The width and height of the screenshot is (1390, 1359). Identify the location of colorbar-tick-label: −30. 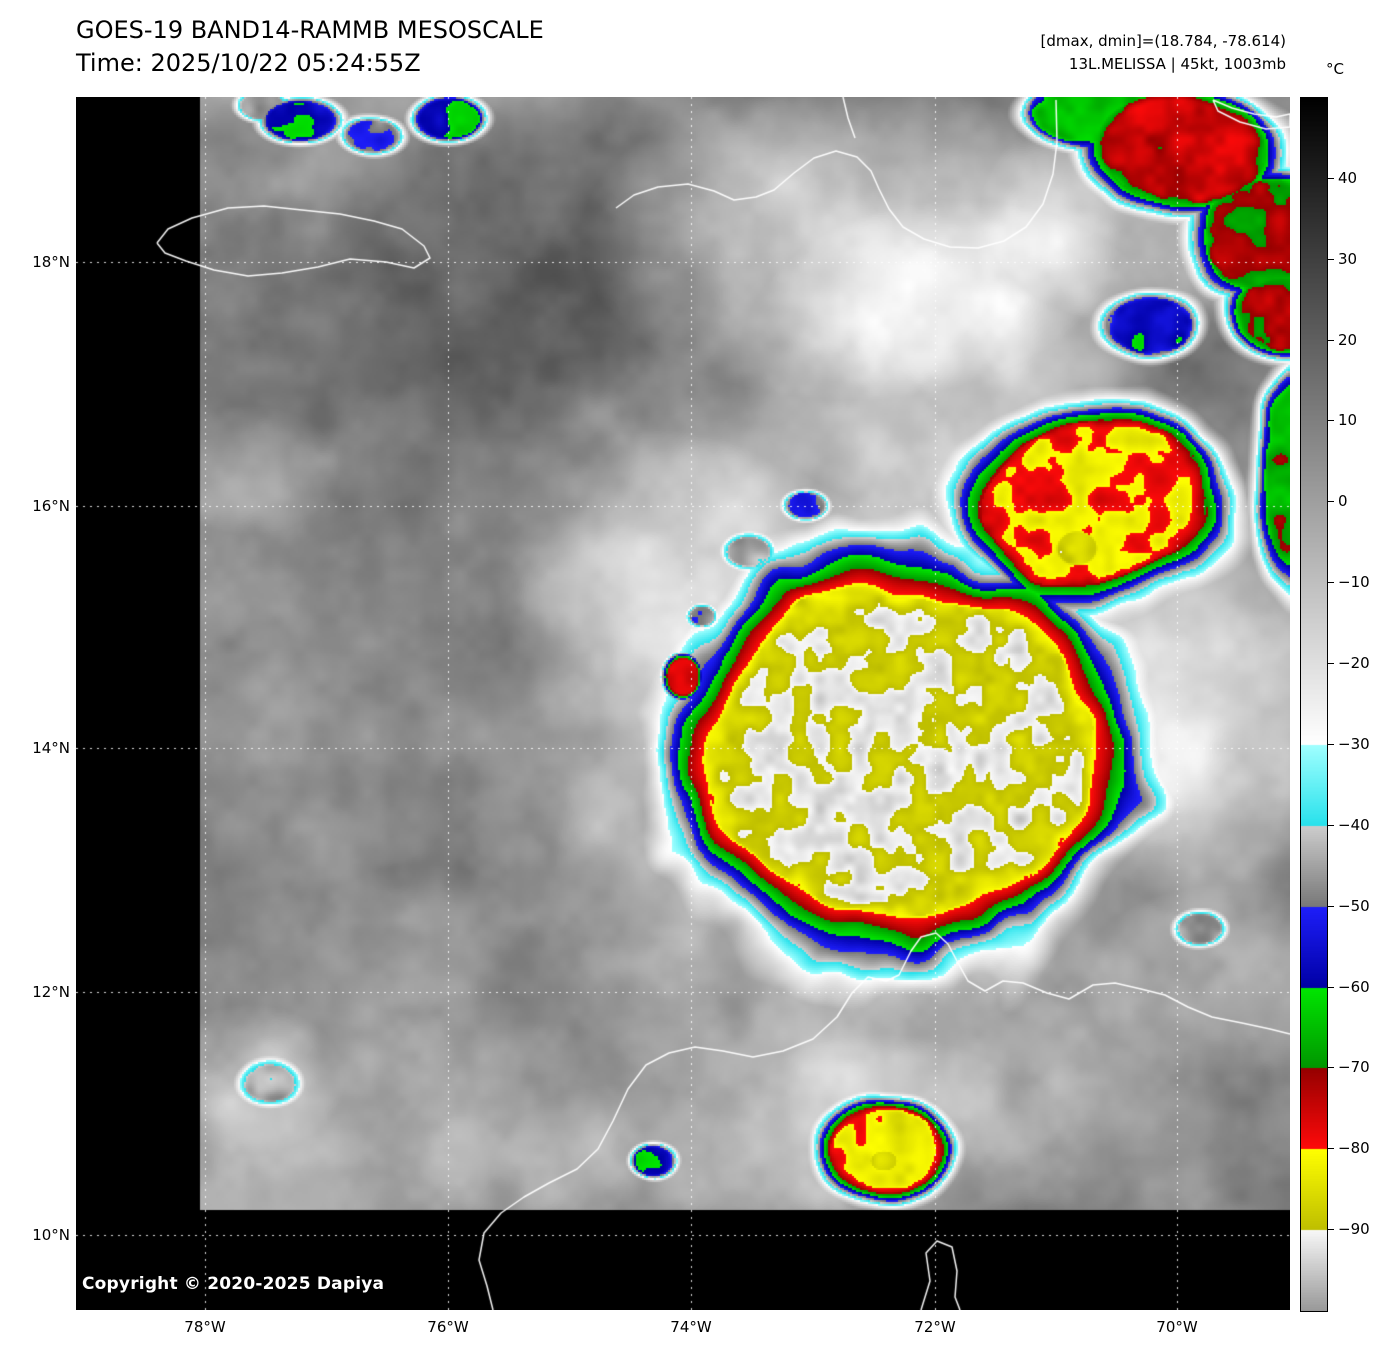
(1354, 743).